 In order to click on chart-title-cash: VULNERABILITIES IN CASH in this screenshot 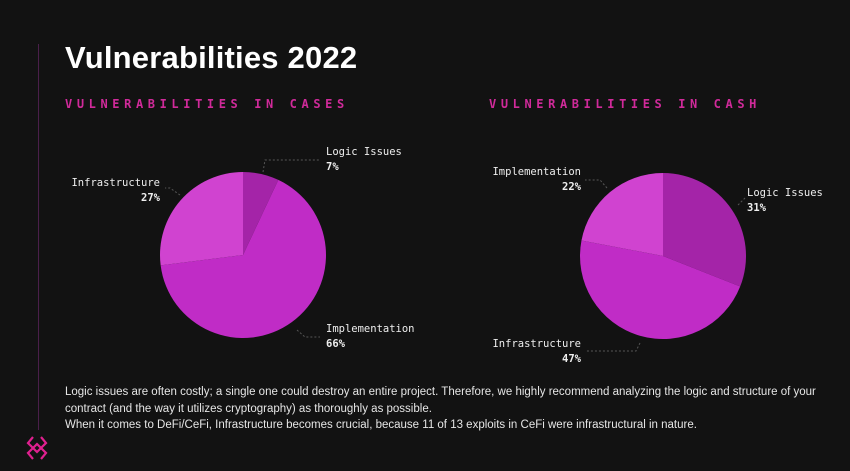, I will do `click(625, 104)`.